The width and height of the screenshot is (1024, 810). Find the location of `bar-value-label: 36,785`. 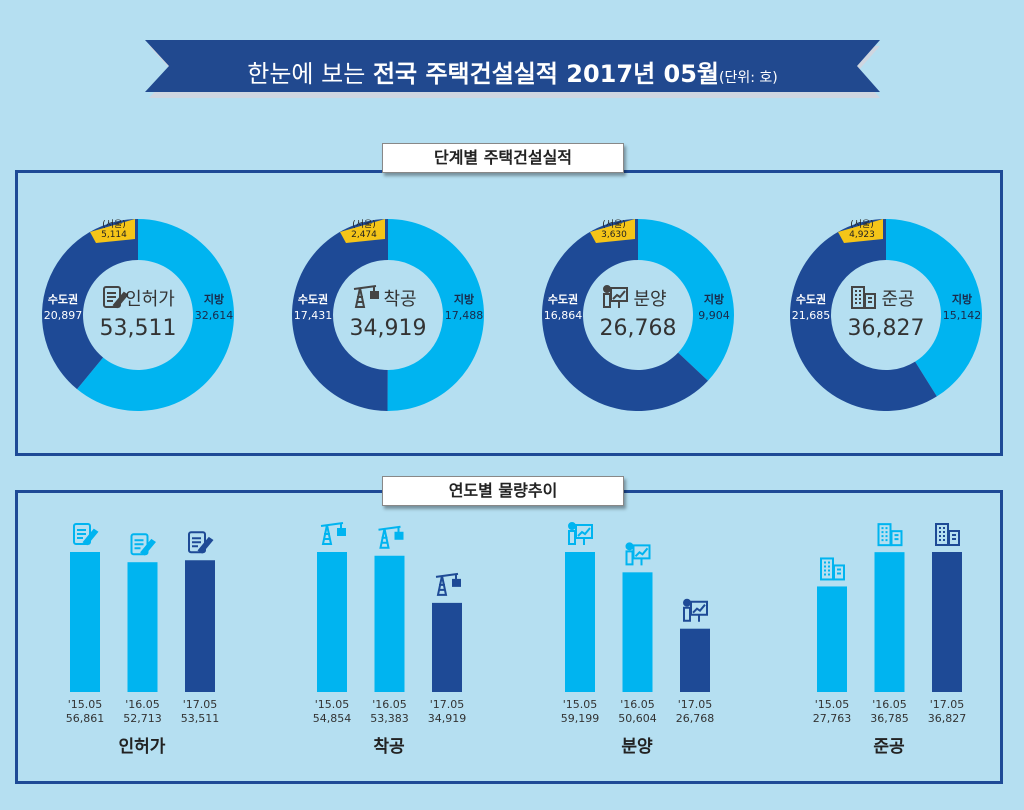

bar-value-label: 36,785 is located at coordinates (889, 718).